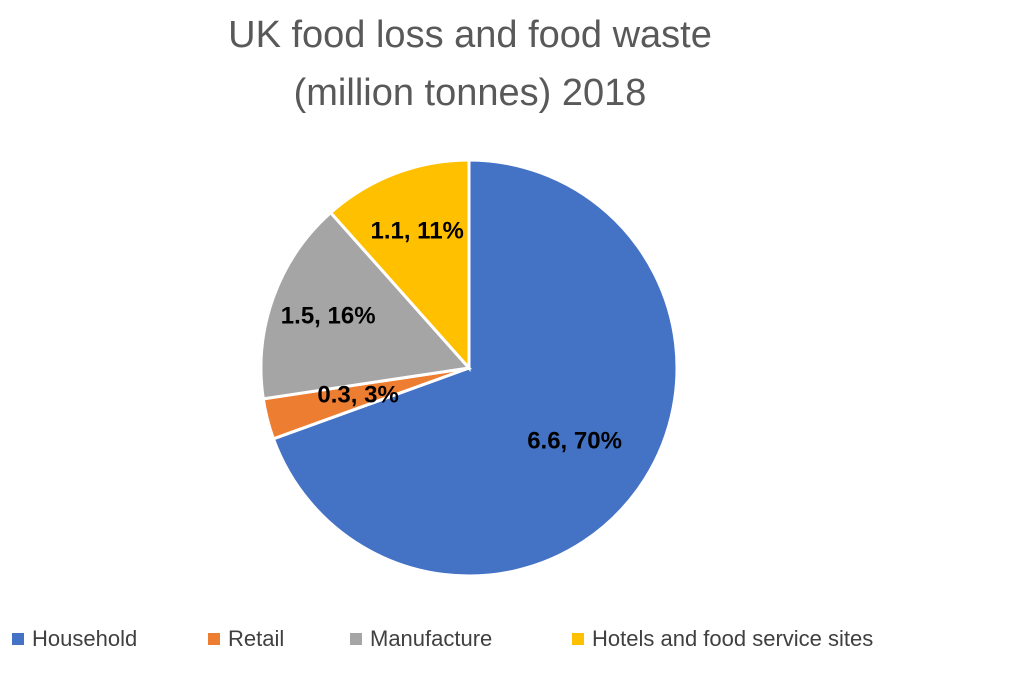 Image resolution: width=1024 pixels, height=674 pixels. What do you see at coordinates (578, 639) in the screenshot?
I see `legend-swatch-hotels` at bounding box center [578, 639].